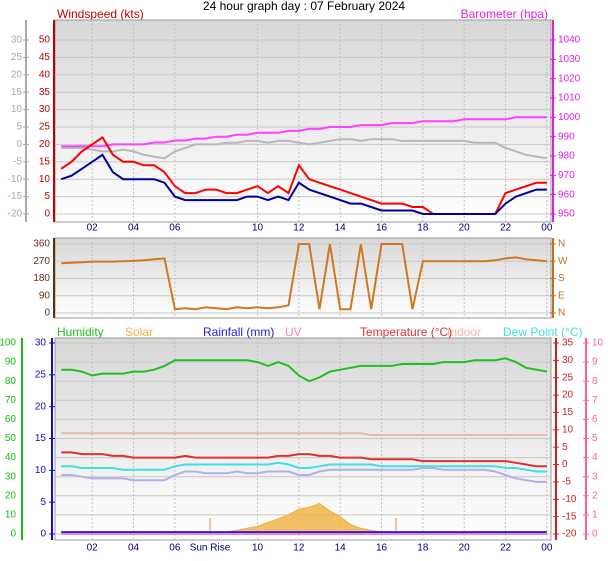  What do you see at coordinates (47, 196) in the screenshot?
I see `y-tick-label: 5` at bounding box center [47, 196].